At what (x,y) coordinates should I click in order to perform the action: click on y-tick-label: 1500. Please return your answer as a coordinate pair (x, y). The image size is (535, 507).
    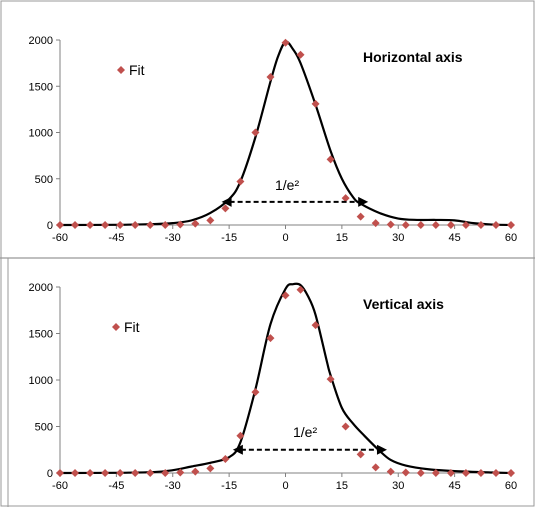
    Looking at the image, I should click on (41, 87).